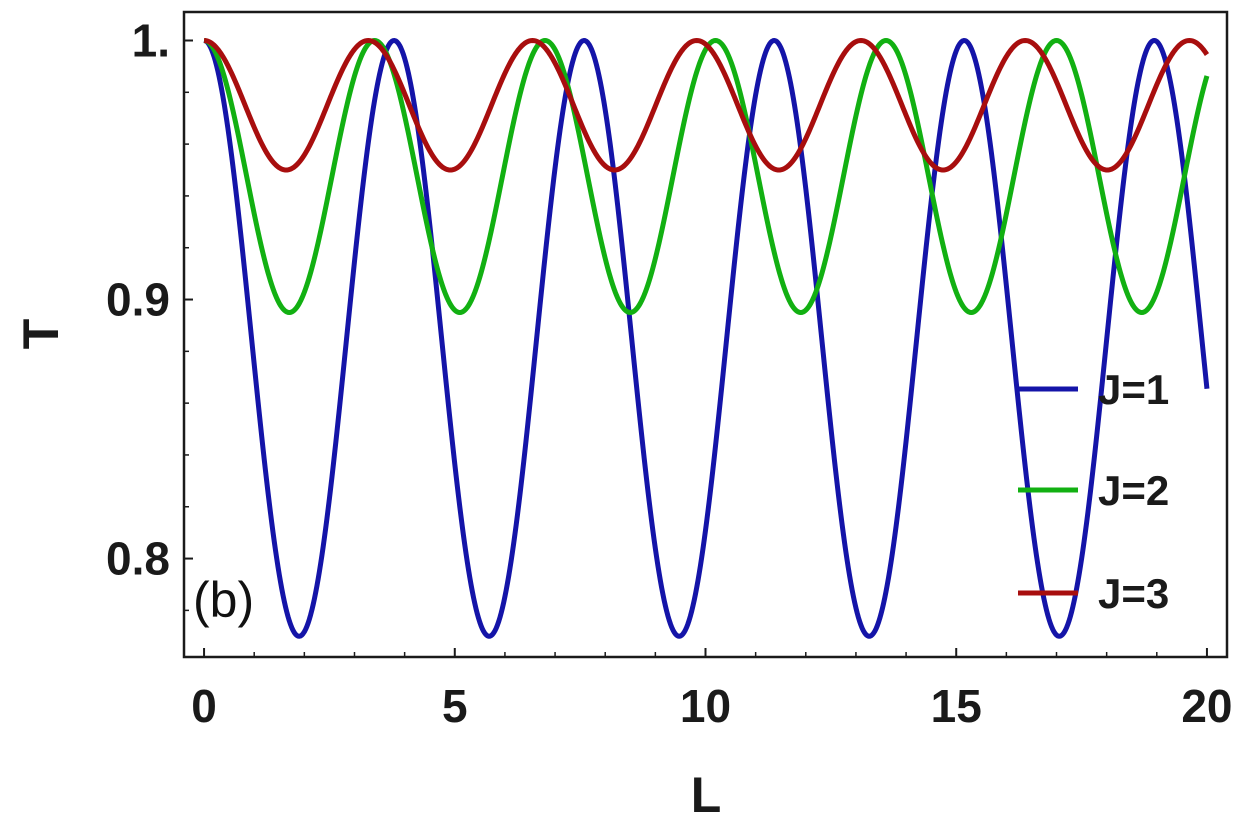  What do you see at coordinates (706, 793) in the screenshot?
I see `x-axis-label: L` at bounding box center [706, 793].